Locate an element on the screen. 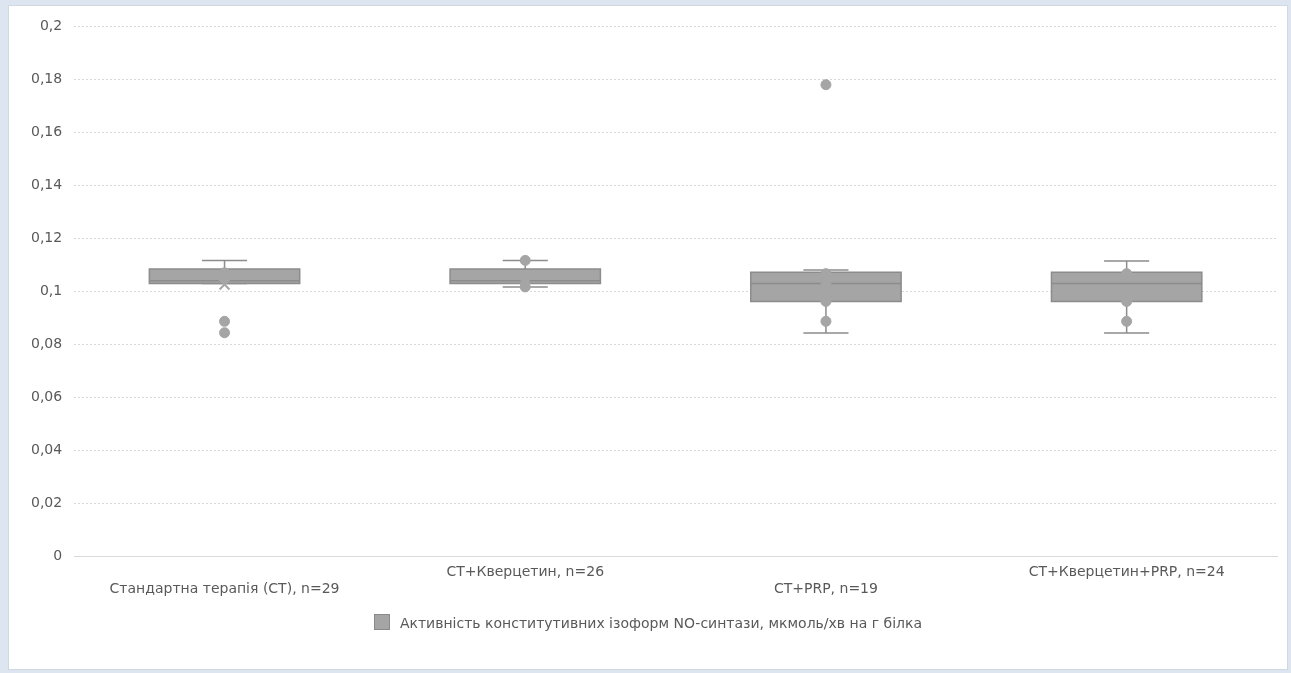 The height and width of the screenshot is (673, 1291). y-tick-label: 0 is located at coordinates (58, 555).